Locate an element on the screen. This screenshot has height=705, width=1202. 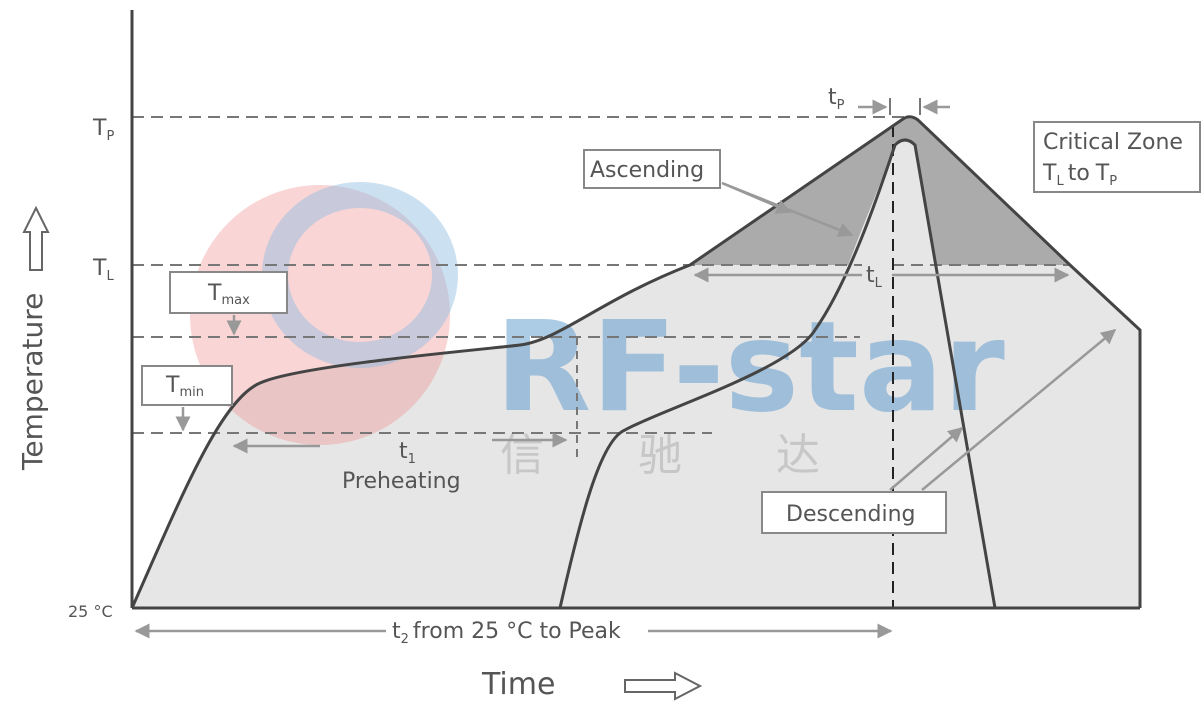
t2-label-bg is located at coordinates (517, 630).